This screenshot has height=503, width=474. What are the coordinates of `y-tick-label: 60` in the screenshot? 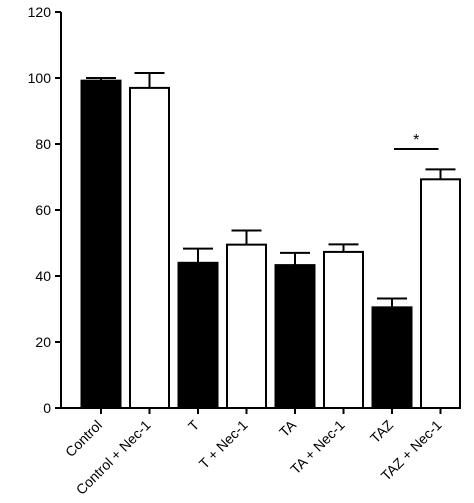 It's located at (43, 210).